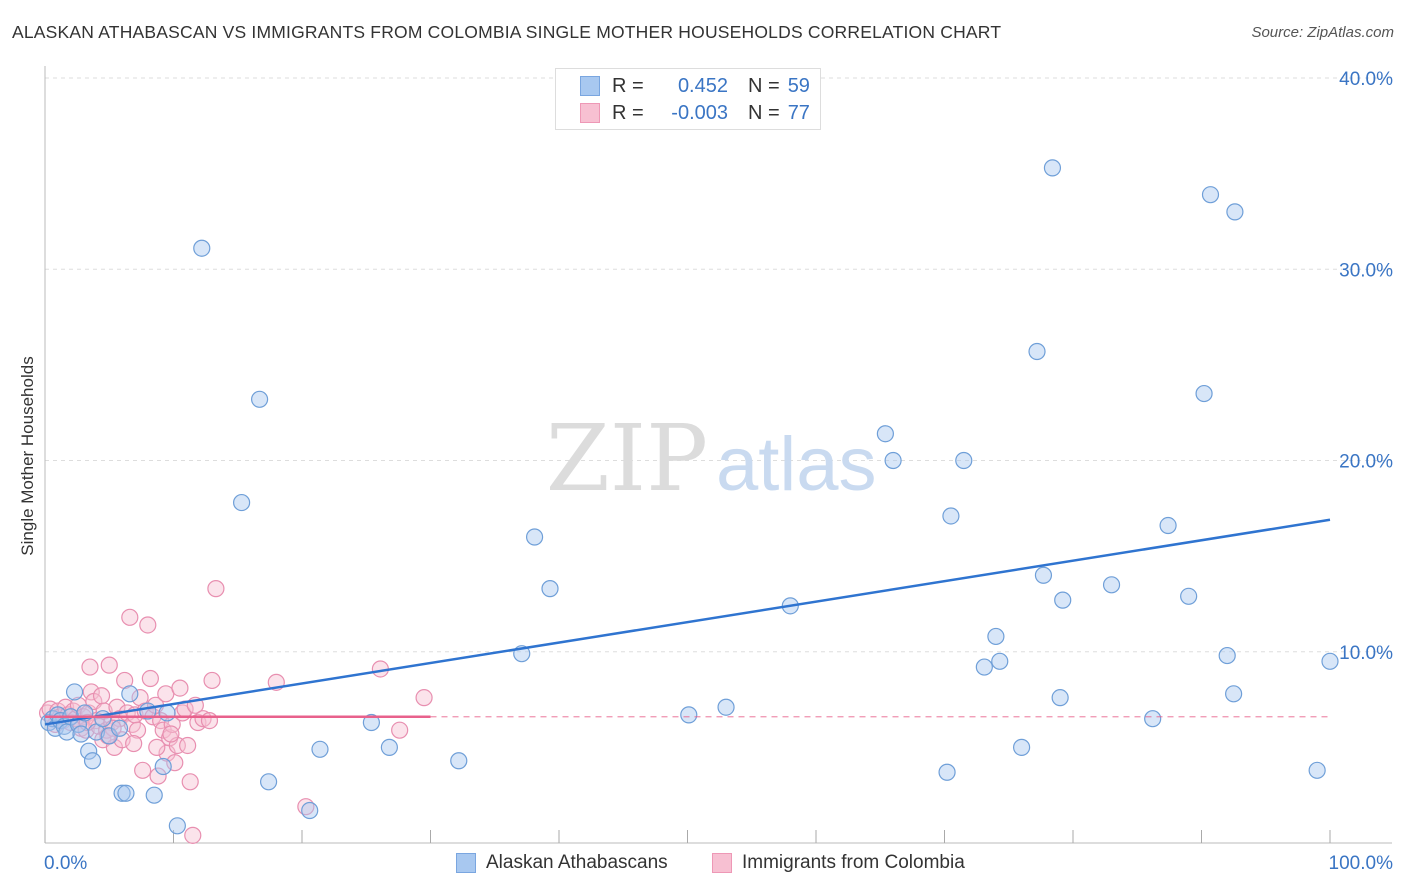 This screenshot has height=892, width=1406. I want to click on legend-item-colombia: Immigrants from Colombia, so click(838, 863).